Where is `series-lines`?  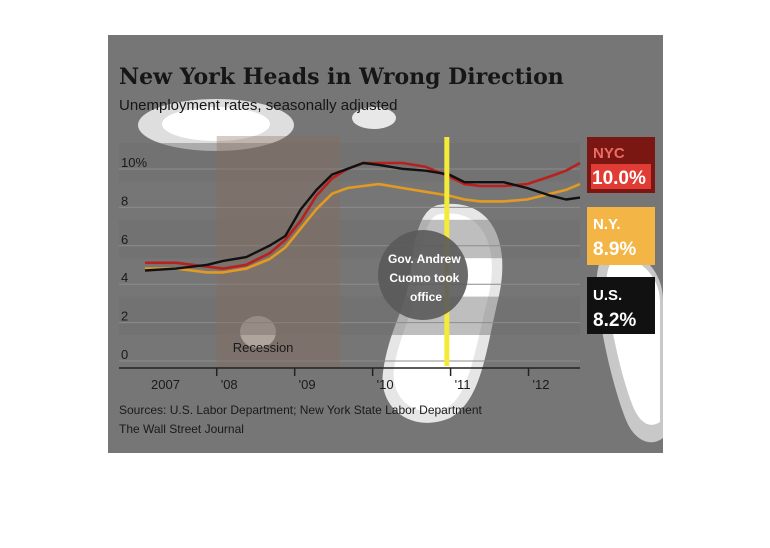
series-lines is located at coordinates (362, 217).